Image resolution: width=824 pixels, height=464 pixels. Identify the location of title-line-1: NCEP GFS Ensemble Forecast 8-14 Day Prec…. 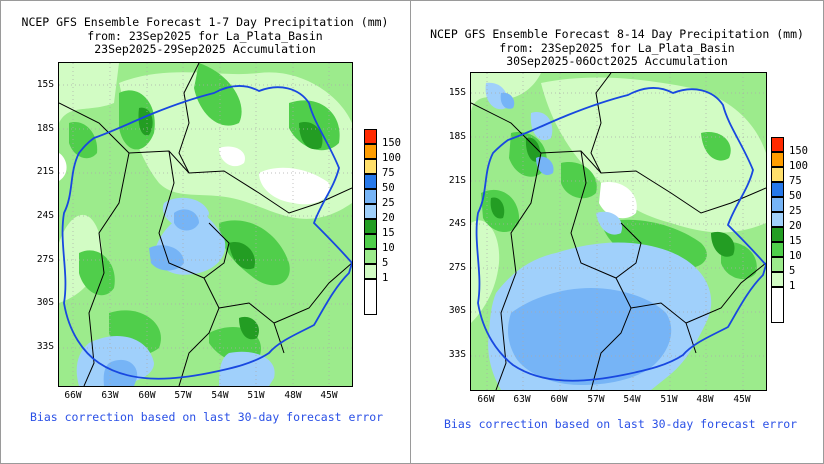
(617, 34).